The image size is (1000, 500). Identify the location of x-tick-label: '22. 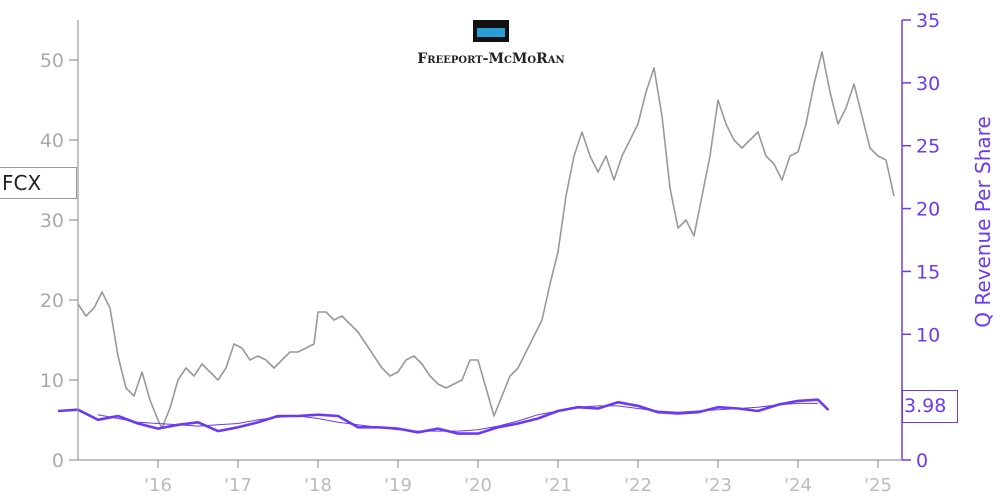
(638, 485).